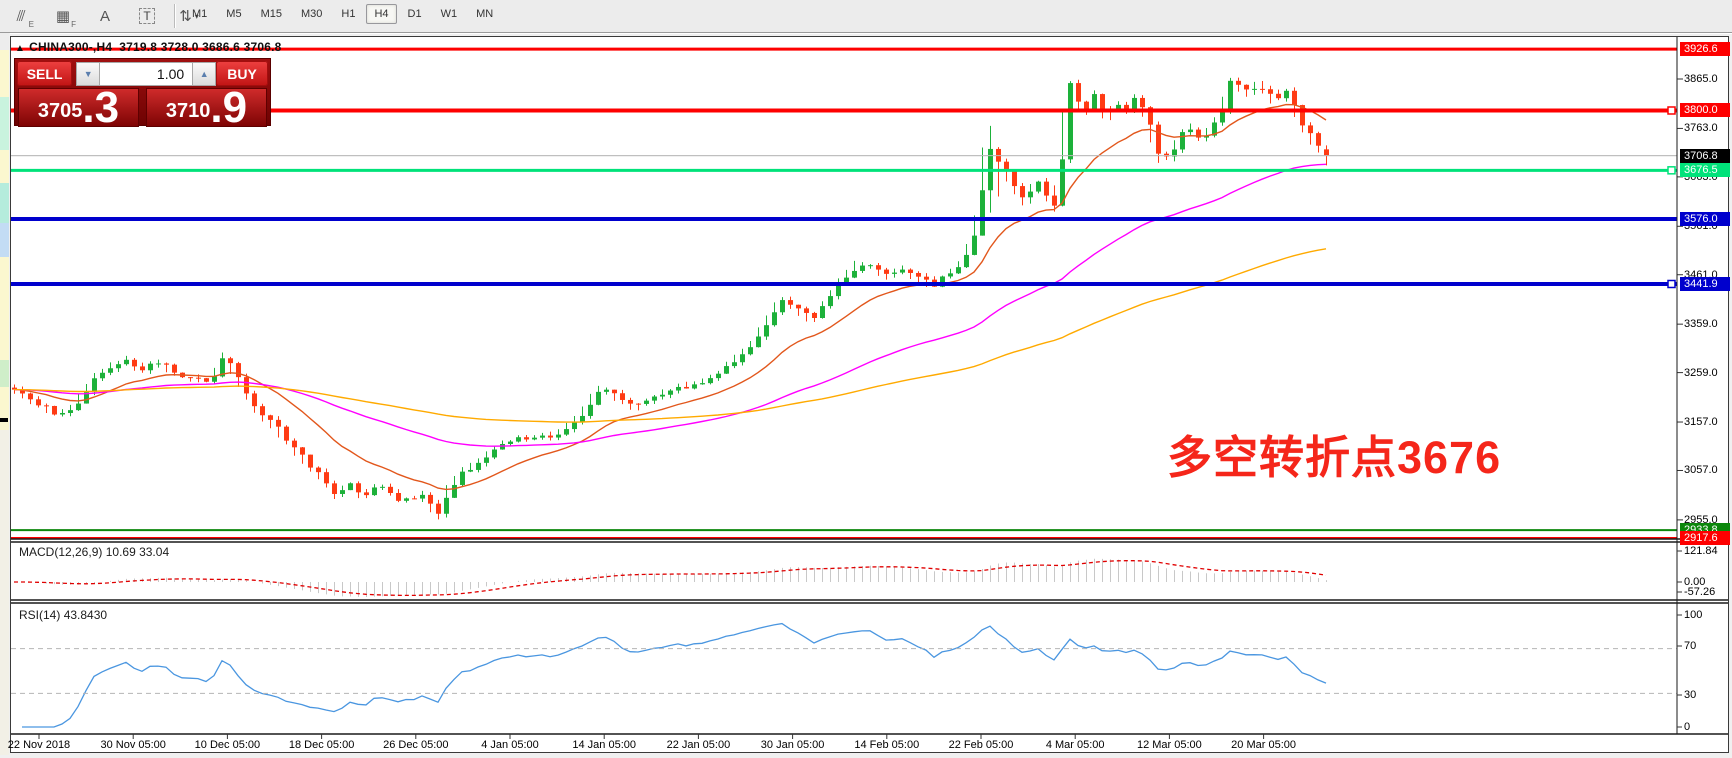 This screenshot has width=1732, height=758. Describe the element at coordinates (1690, 646) in the screenshot. I see `rsi-axis-label: 70` at that location.